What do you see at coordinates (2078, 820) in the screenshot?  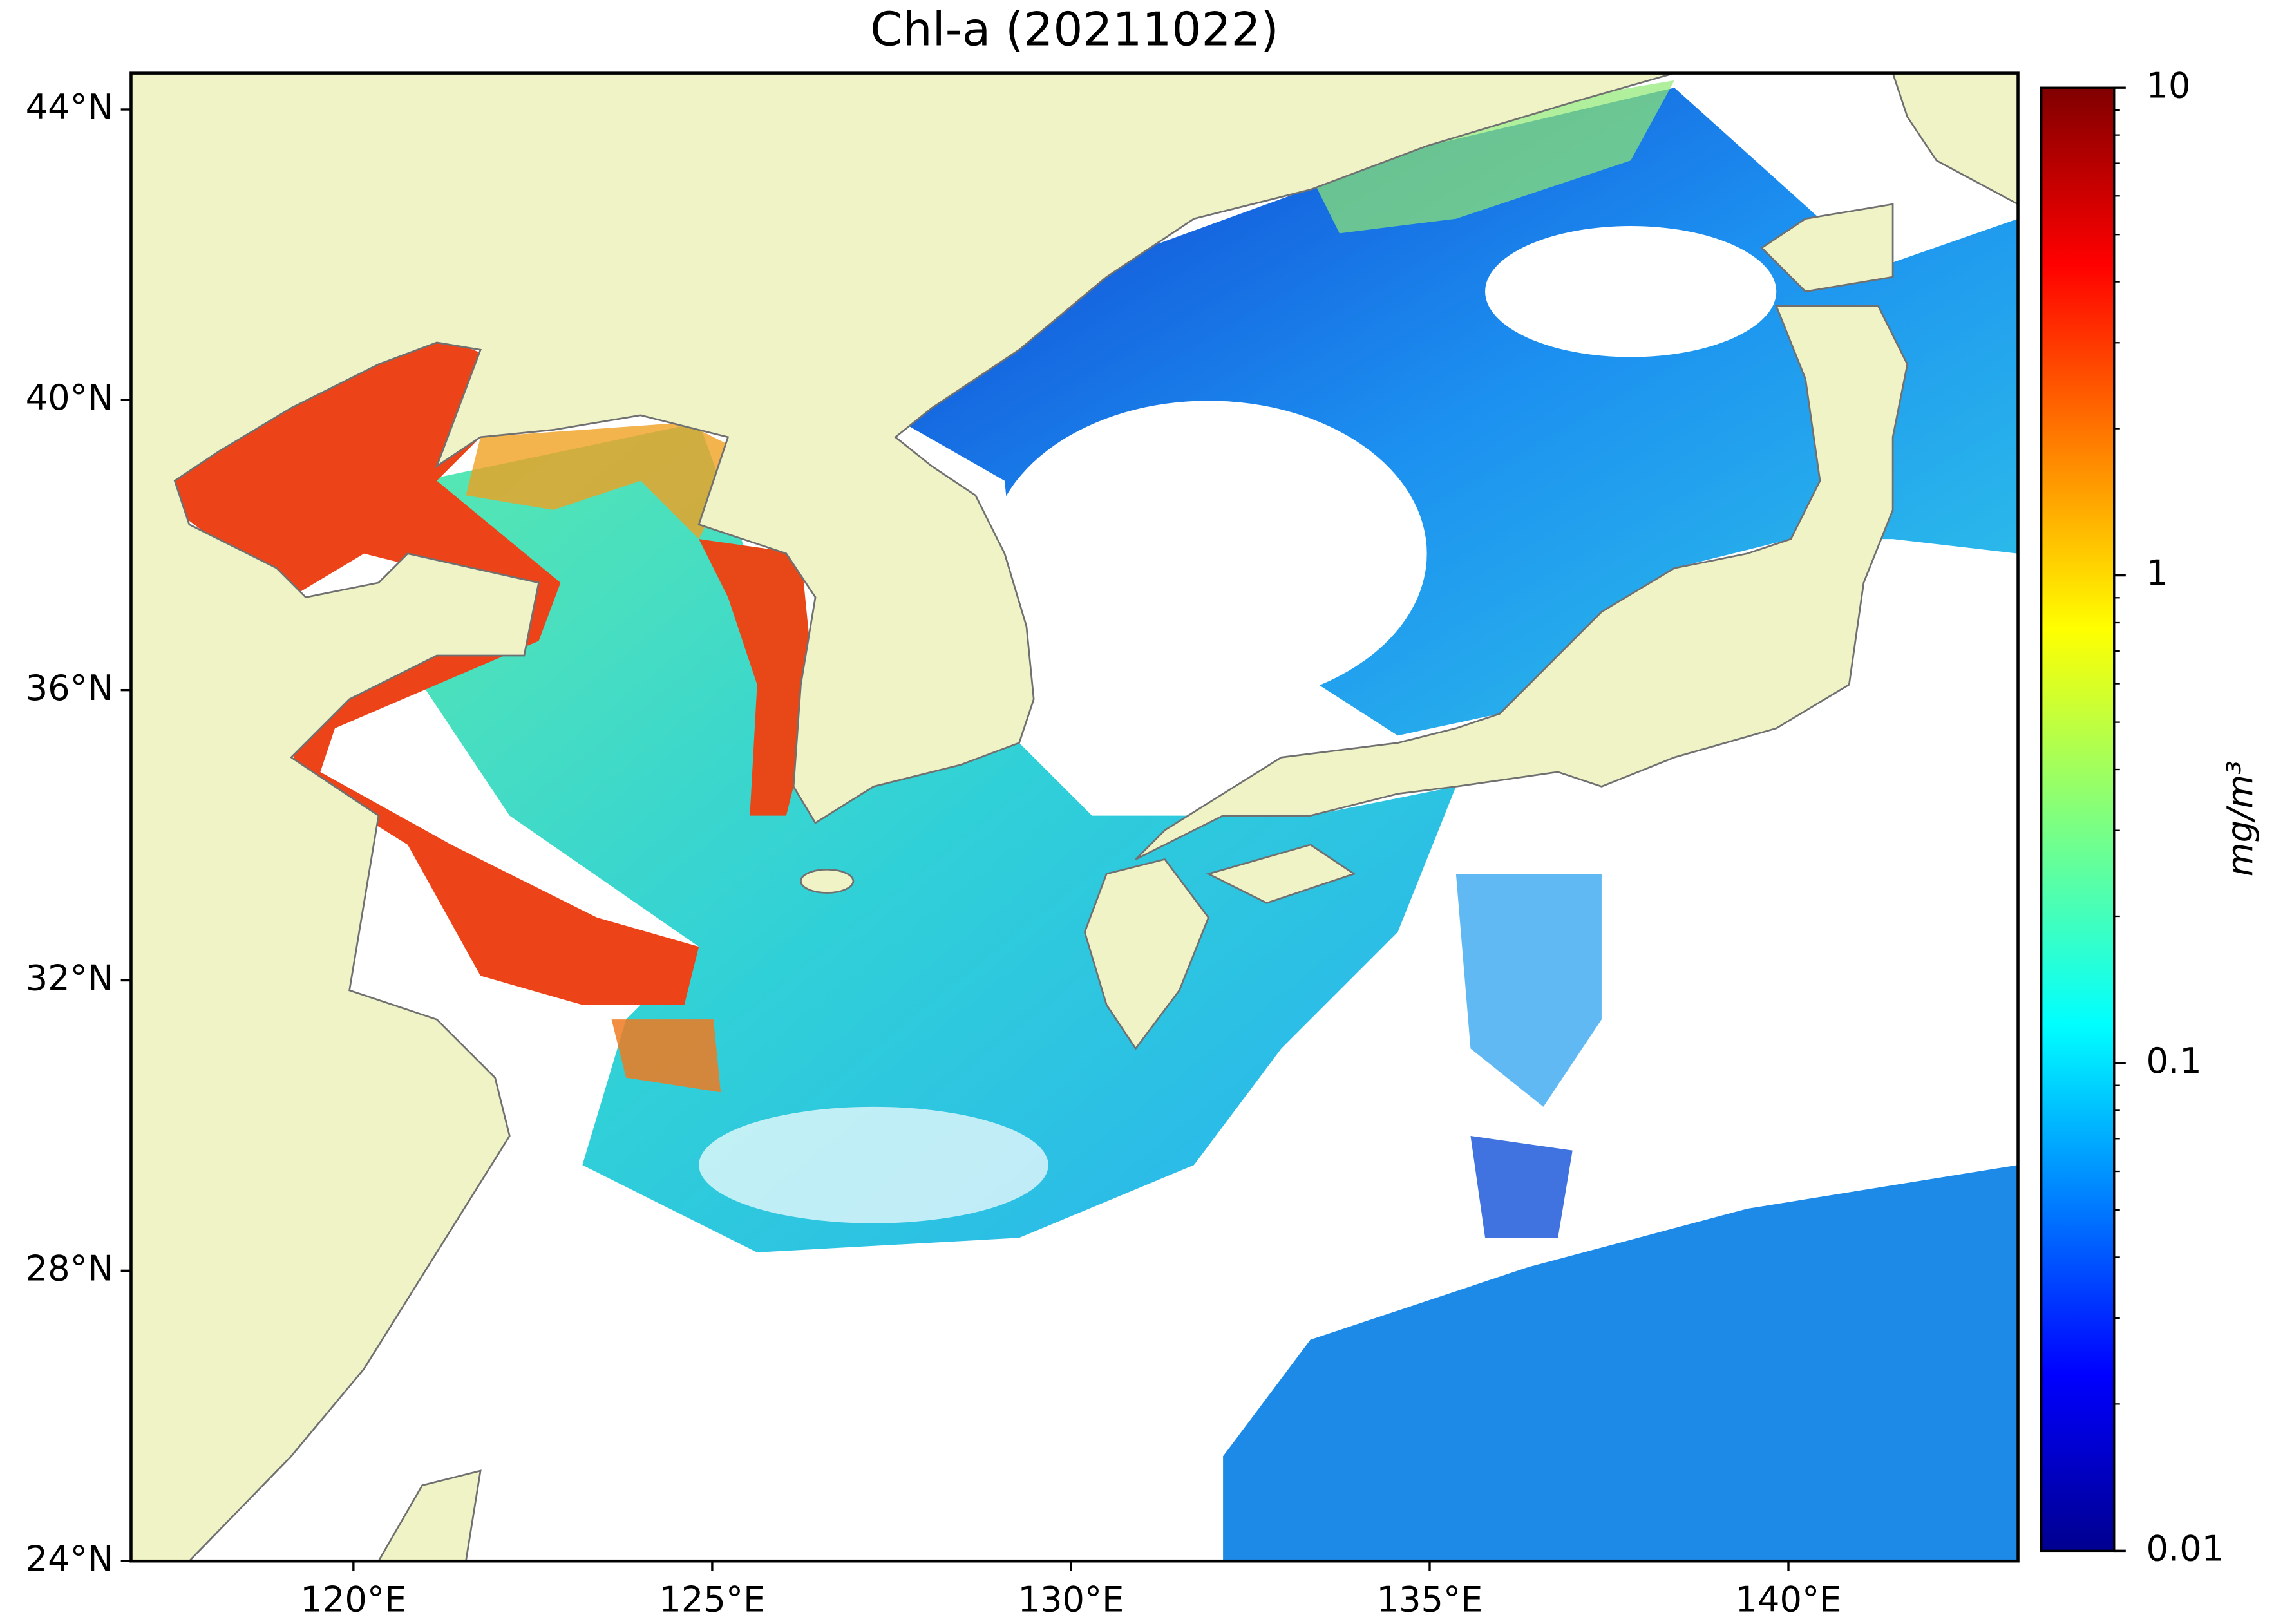 I see `colorbar` at bounding box center [2078, 820].